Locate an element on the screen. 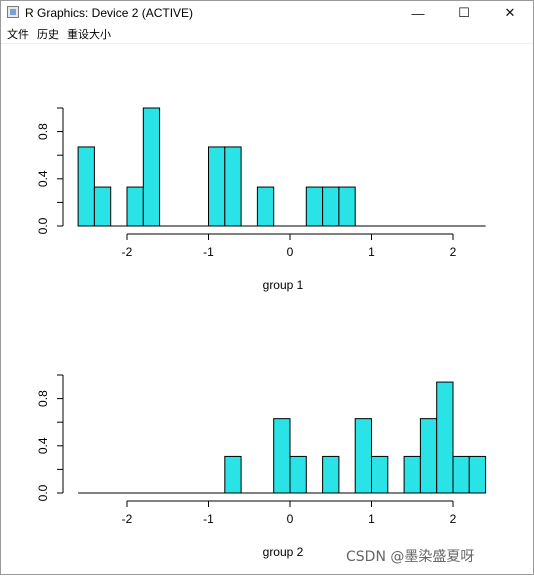  r-graphics-app-icon is located at coordinates (13, 12).